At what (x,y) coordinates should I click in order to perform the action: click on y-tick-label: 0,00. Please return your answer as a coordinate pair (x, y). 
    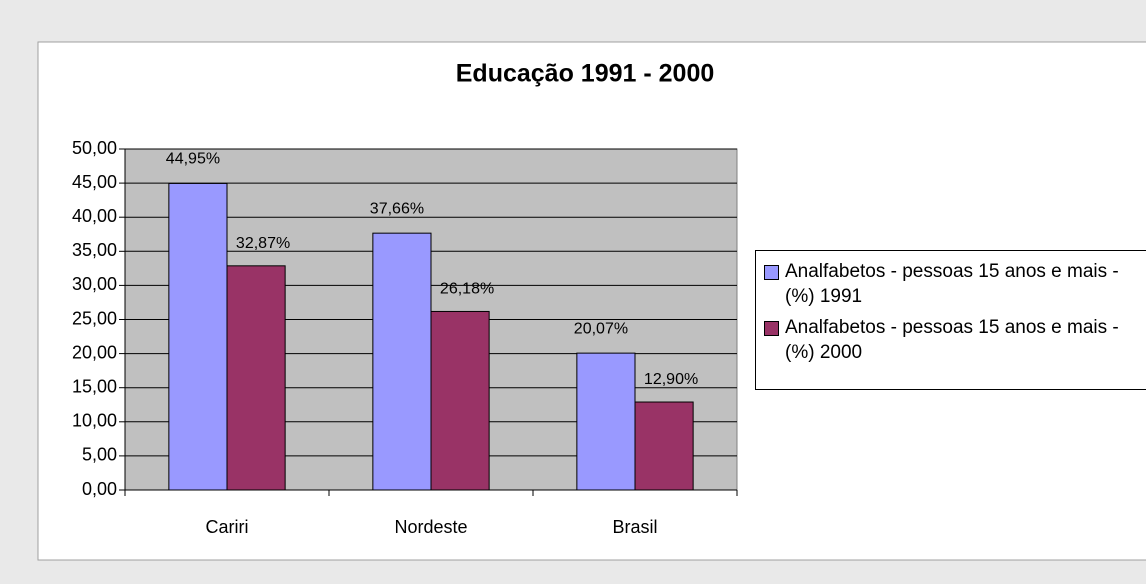
    Looking at the image, I should click on (99, 489).